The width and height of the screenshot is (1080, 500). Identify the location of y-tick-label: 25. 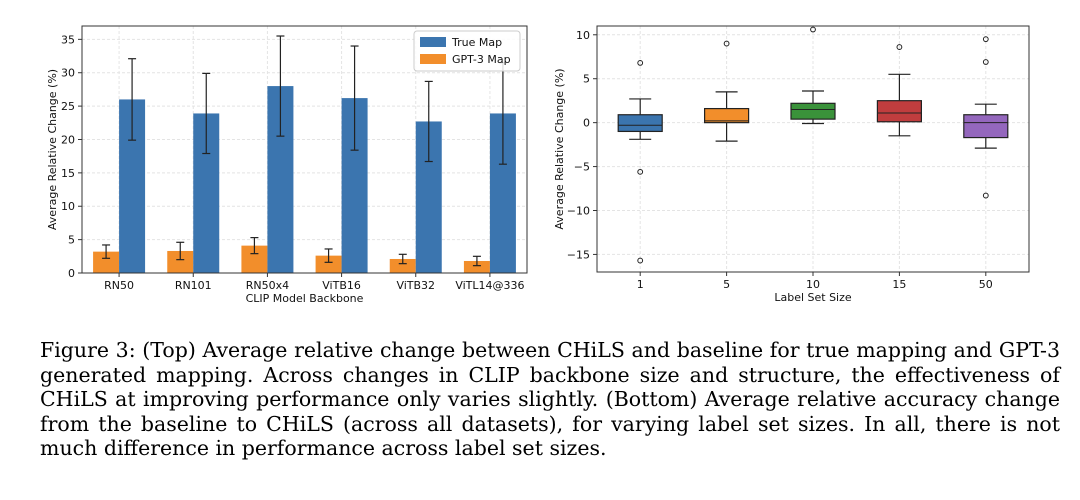
(68, 106).